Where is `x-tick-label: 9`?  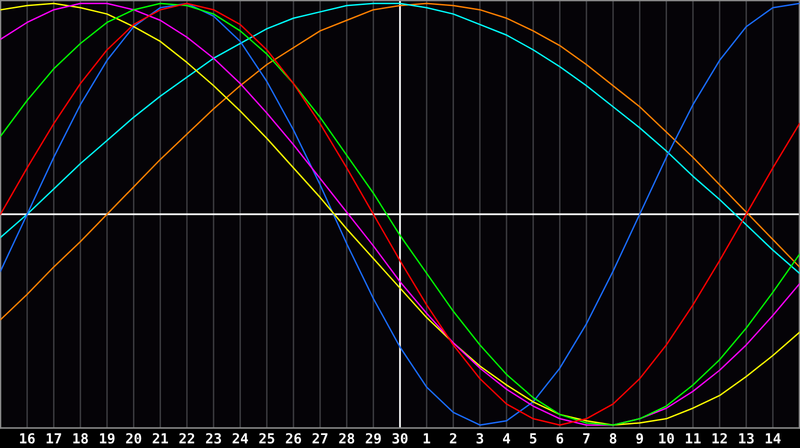
x-tick-label: 9 is located at coordinates (639, 438).